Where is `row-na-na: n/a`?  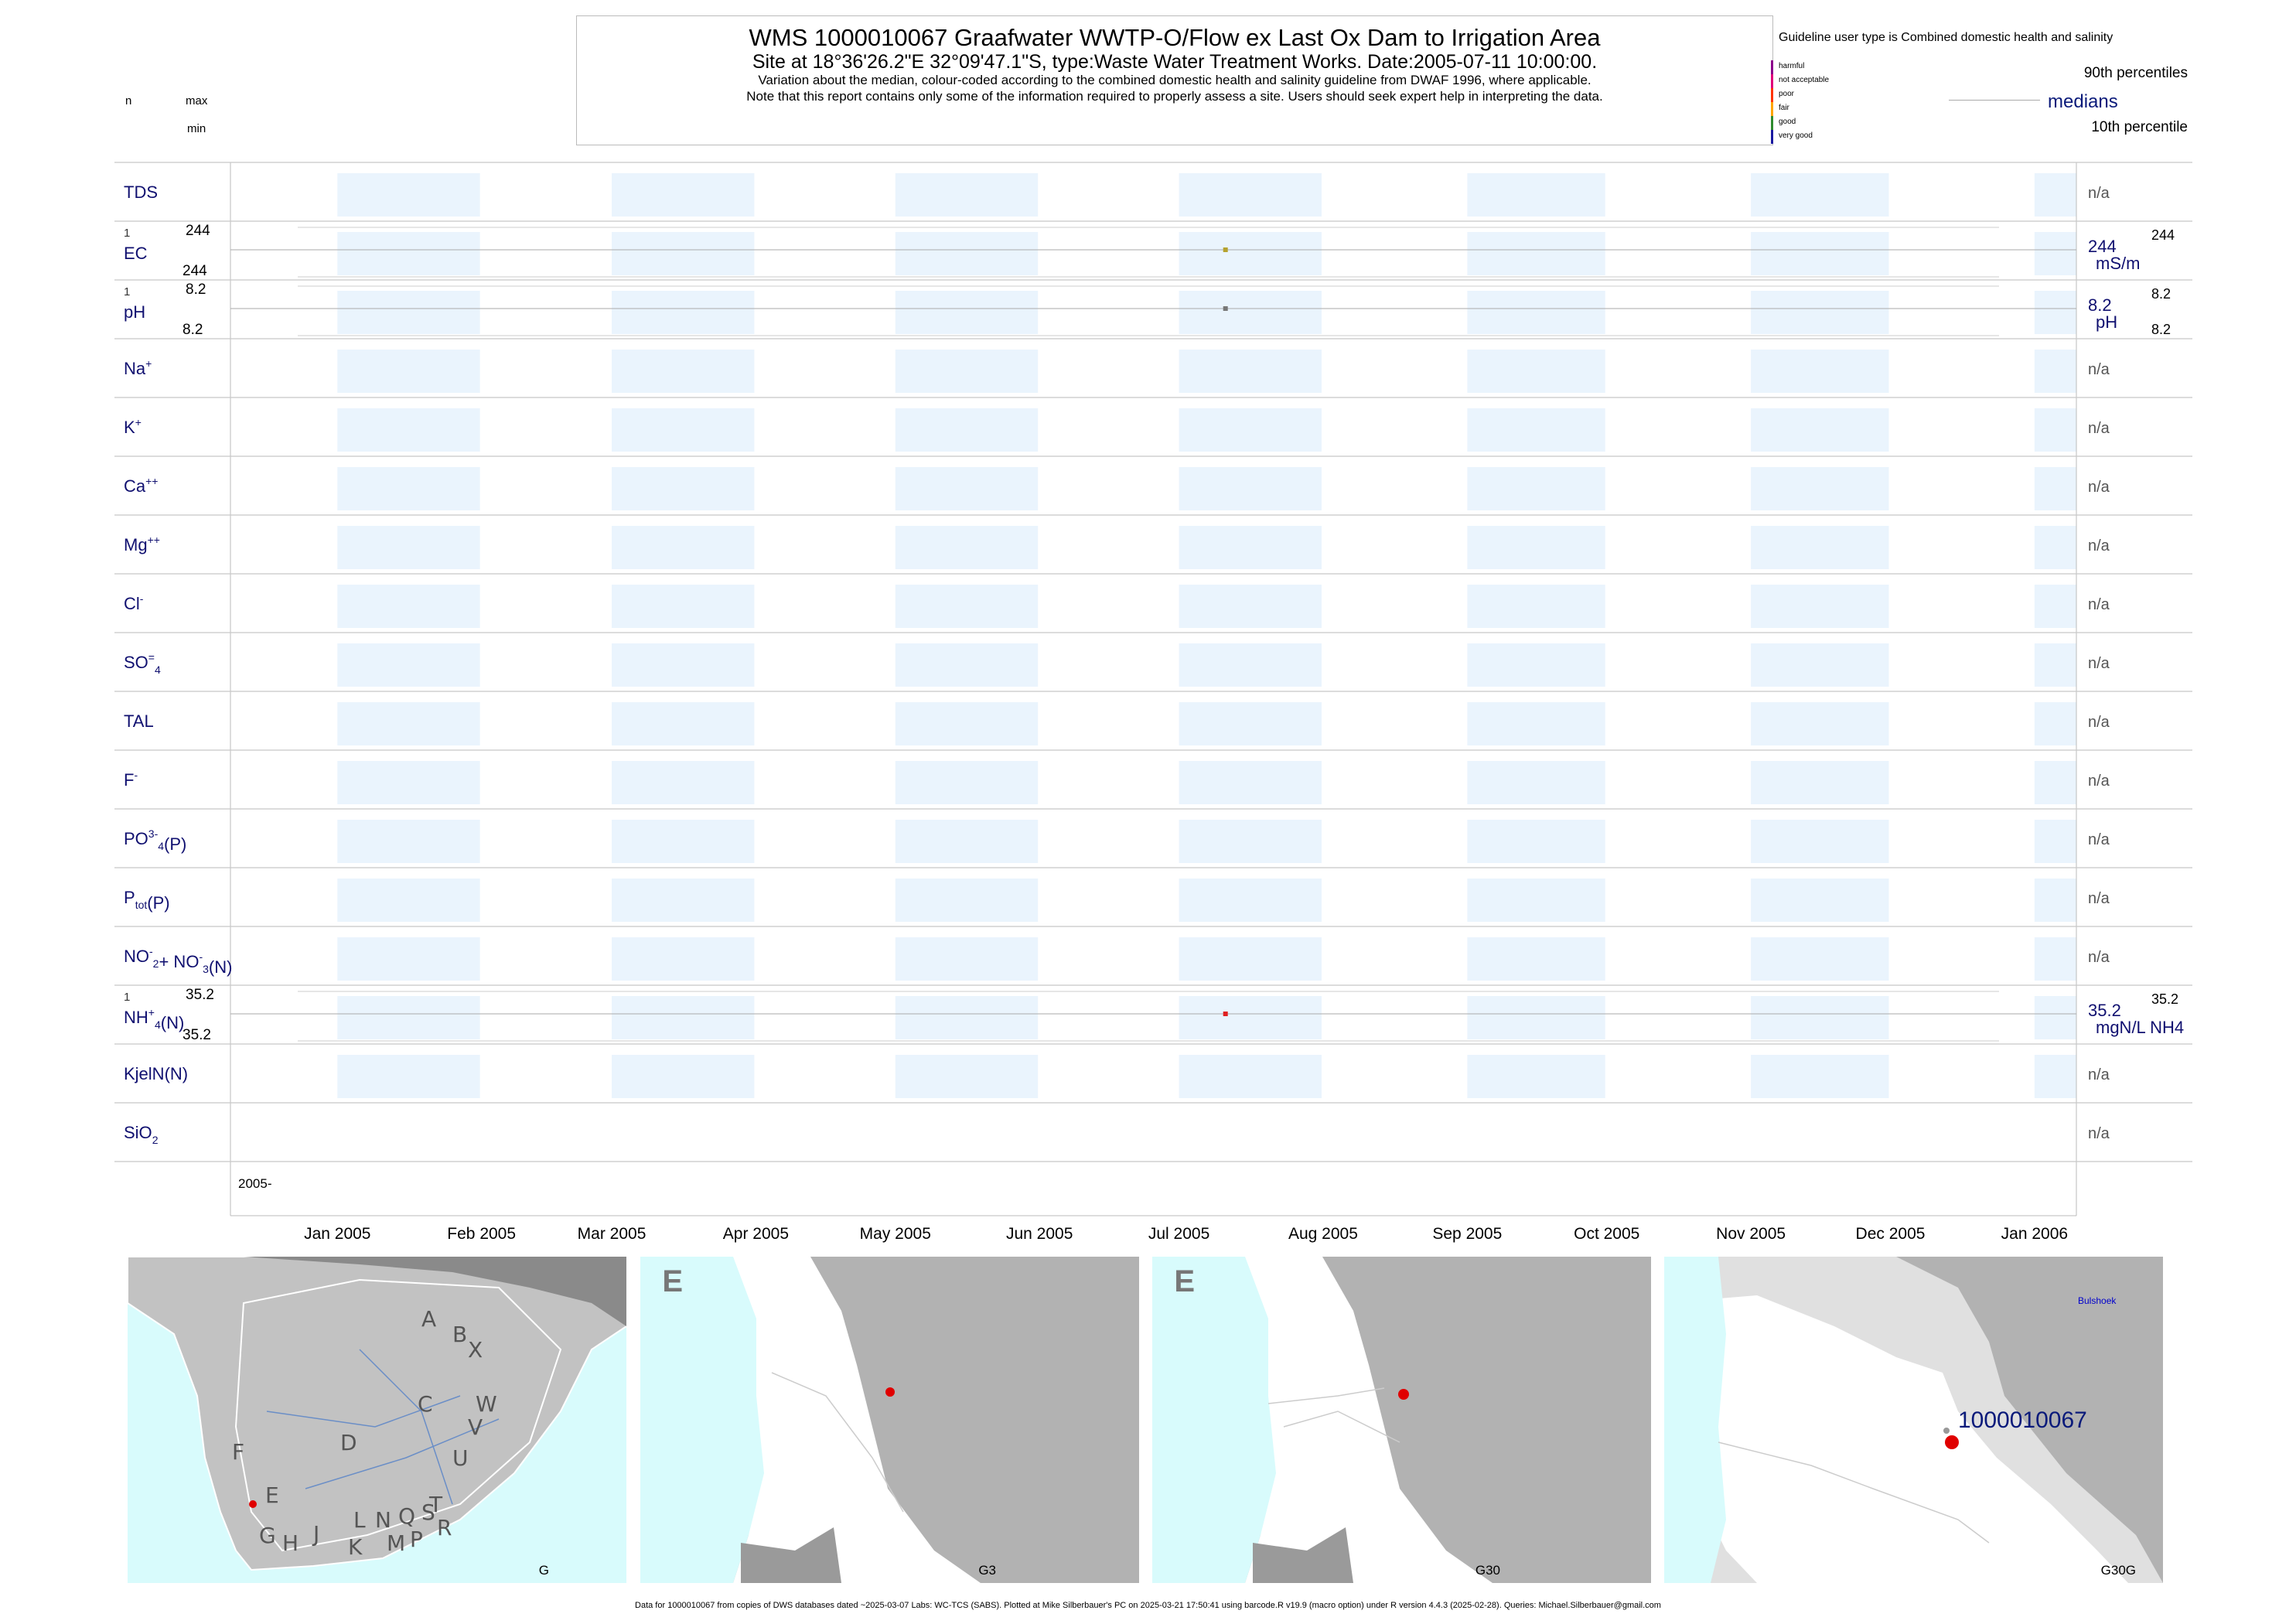 row-na-na: n/a is located at coordinates (2099, 369).